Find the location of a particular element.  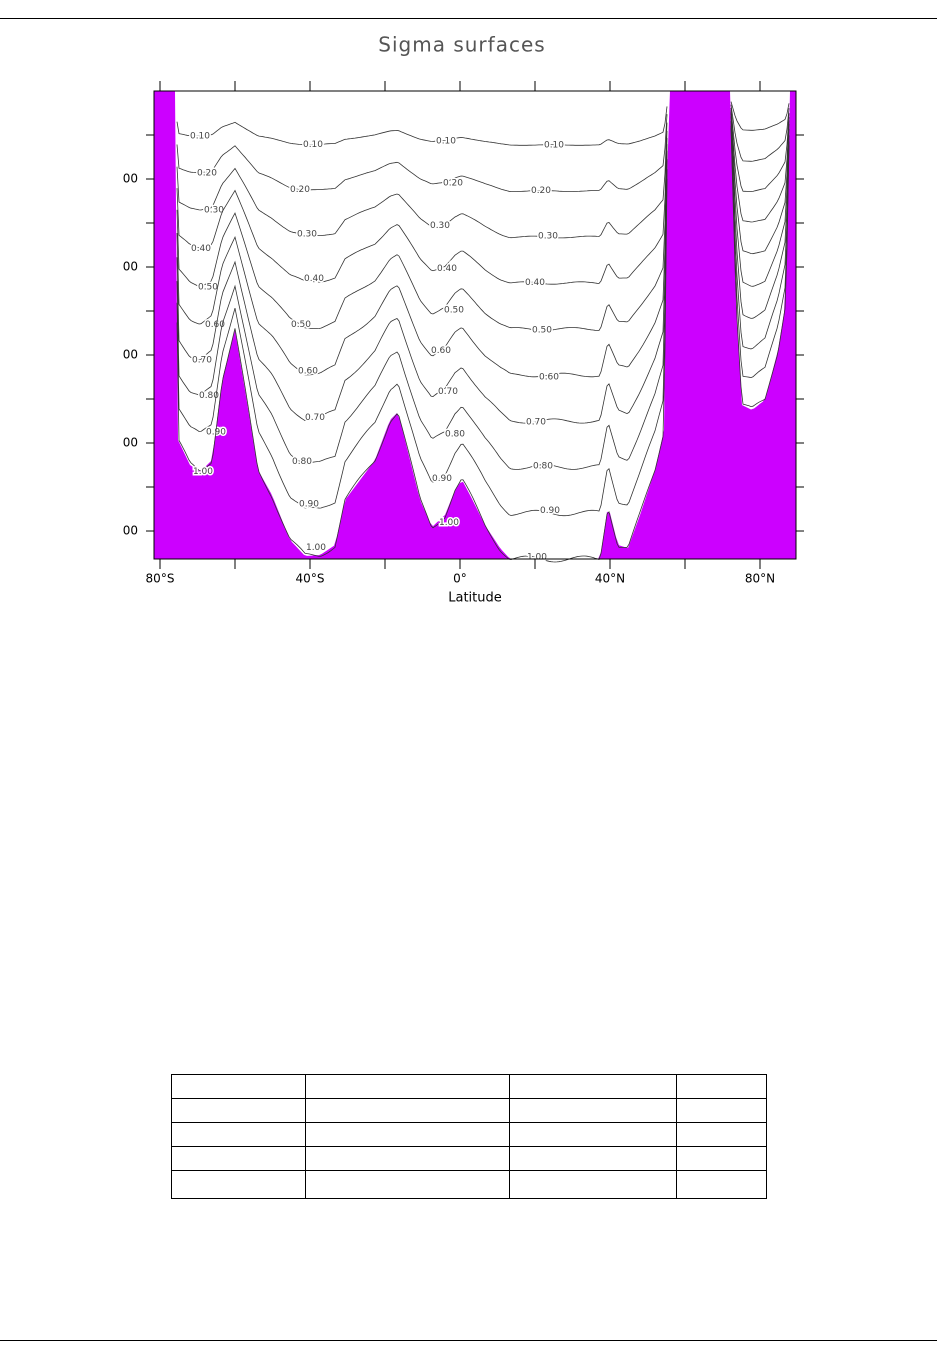

table-frame is located at coordinates (469, 1136).